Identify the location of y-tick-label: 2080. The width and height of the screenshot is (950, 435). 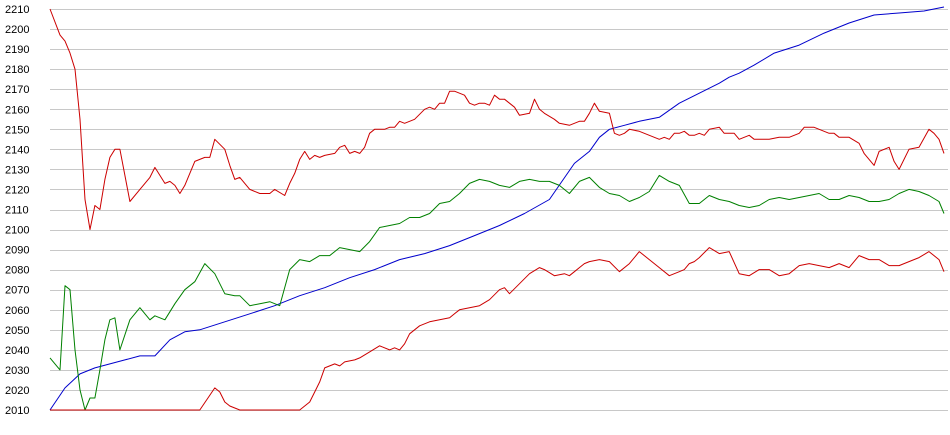
(17, 271).